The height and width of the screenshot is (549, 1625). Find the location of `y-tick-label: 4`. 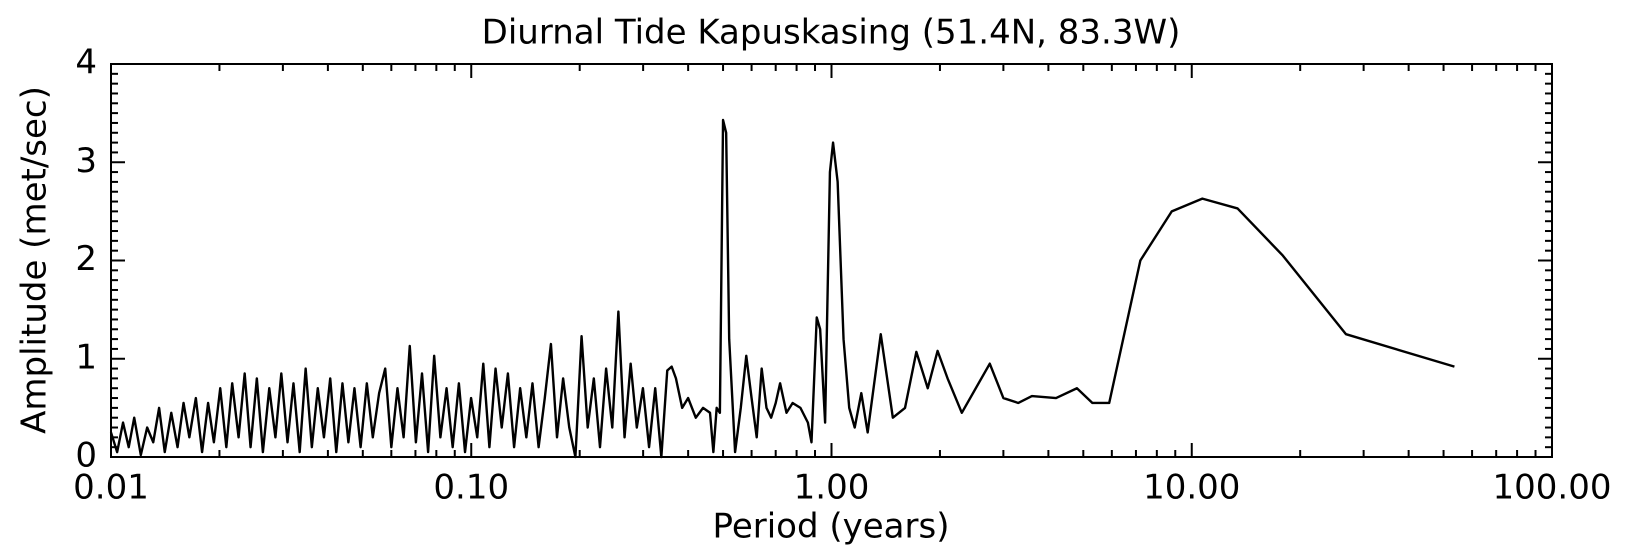

y-tick-label: 4 is located at coordinates (86, 63).